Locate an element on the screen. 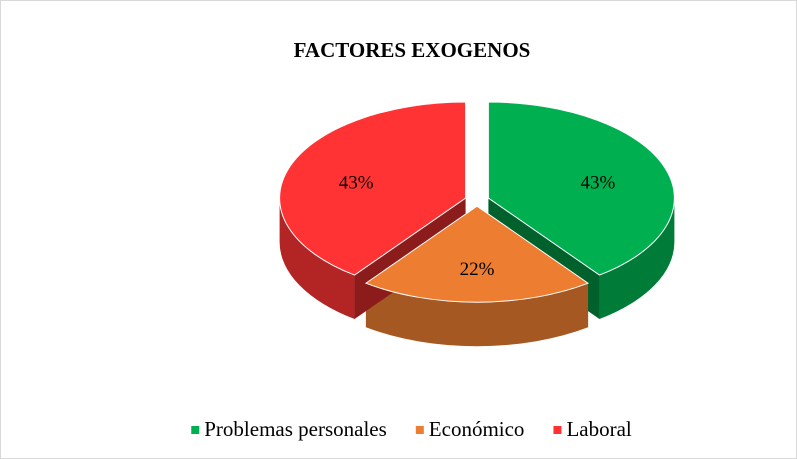  legend-label: Problemas personales is located at coordinates (295, 429).